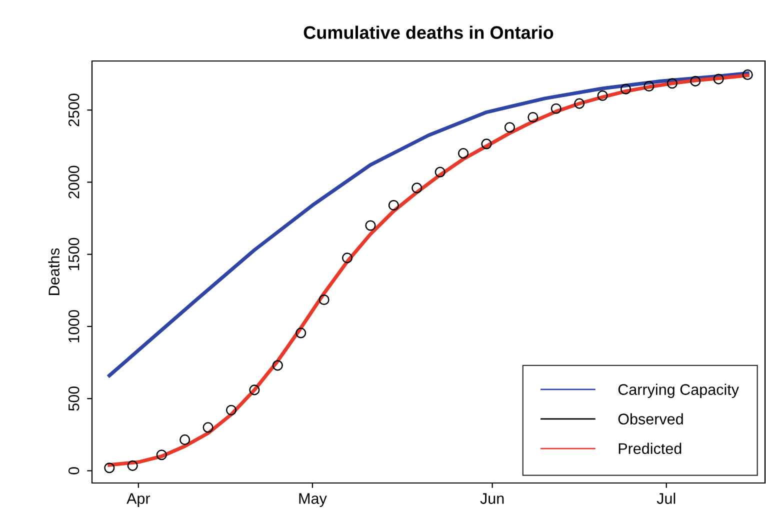  What do you see at coordinates (679, 391) in the screenshot?
I see `legend-label: Carrying Capacity` at bounding box center [679, 391].